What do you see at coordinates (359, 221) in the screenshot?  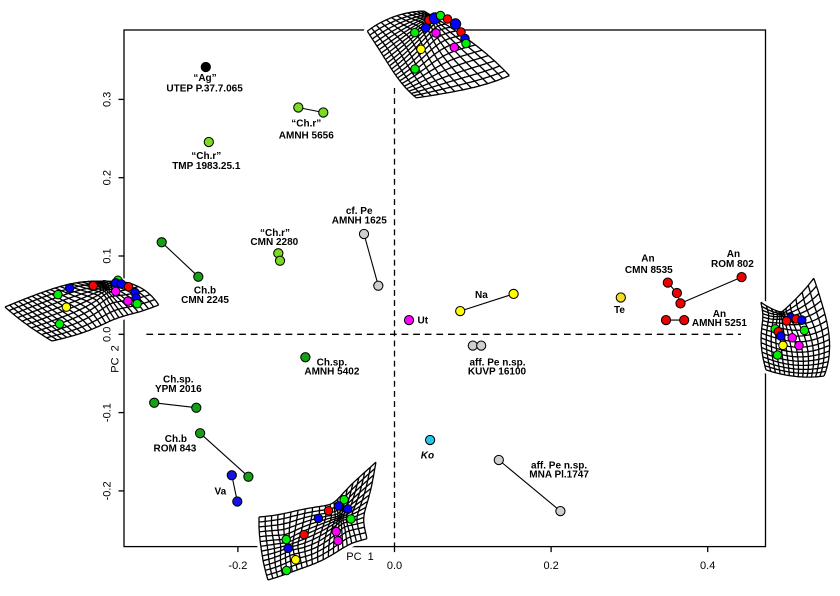 I see `svg-text: AMNH 1625` at bounding box center [359, 221].